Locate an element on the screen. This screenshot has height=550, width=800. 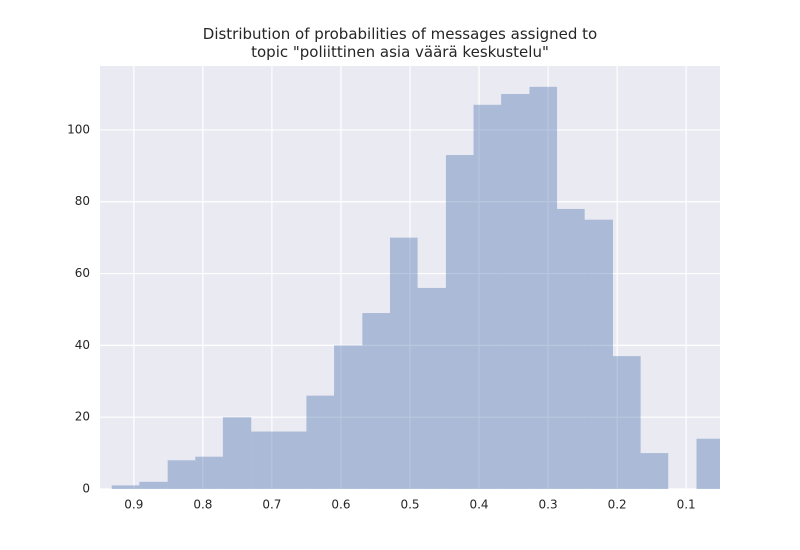
y-tick-label: 0 is located at coordinates (86, 489).